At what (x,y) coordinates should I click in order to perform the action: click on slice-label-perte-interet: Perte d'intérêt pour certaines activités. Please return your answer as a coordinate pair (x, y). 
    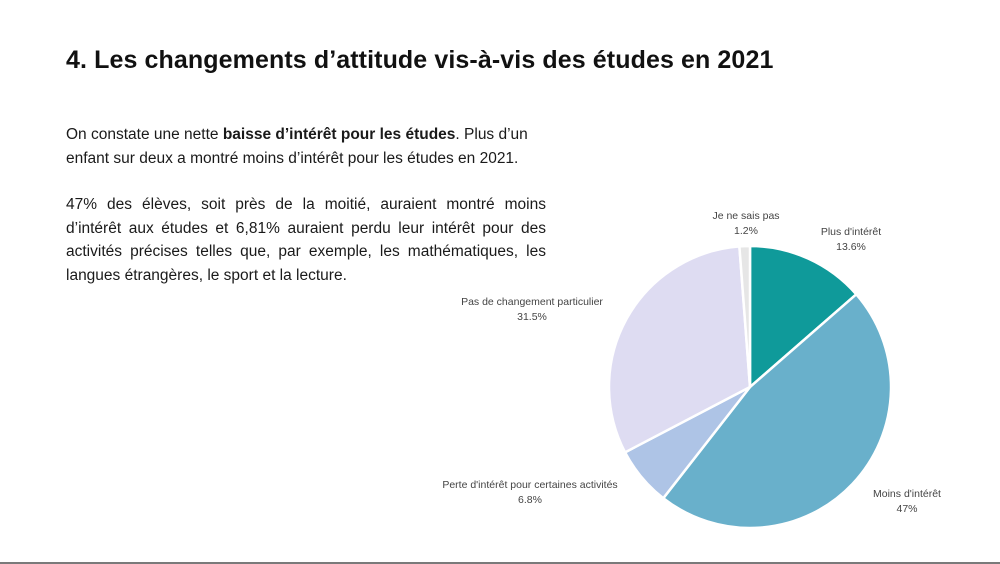
    Looking at the image, I should click on (529, 485).